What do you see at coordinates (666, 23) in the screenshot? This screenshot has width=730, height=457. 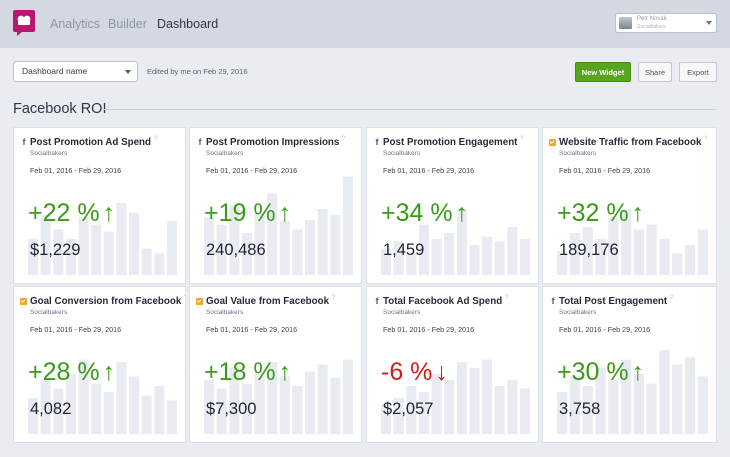 I see `user-menu: Petr Novák Socialbakers` at bounding box center [666, 23].